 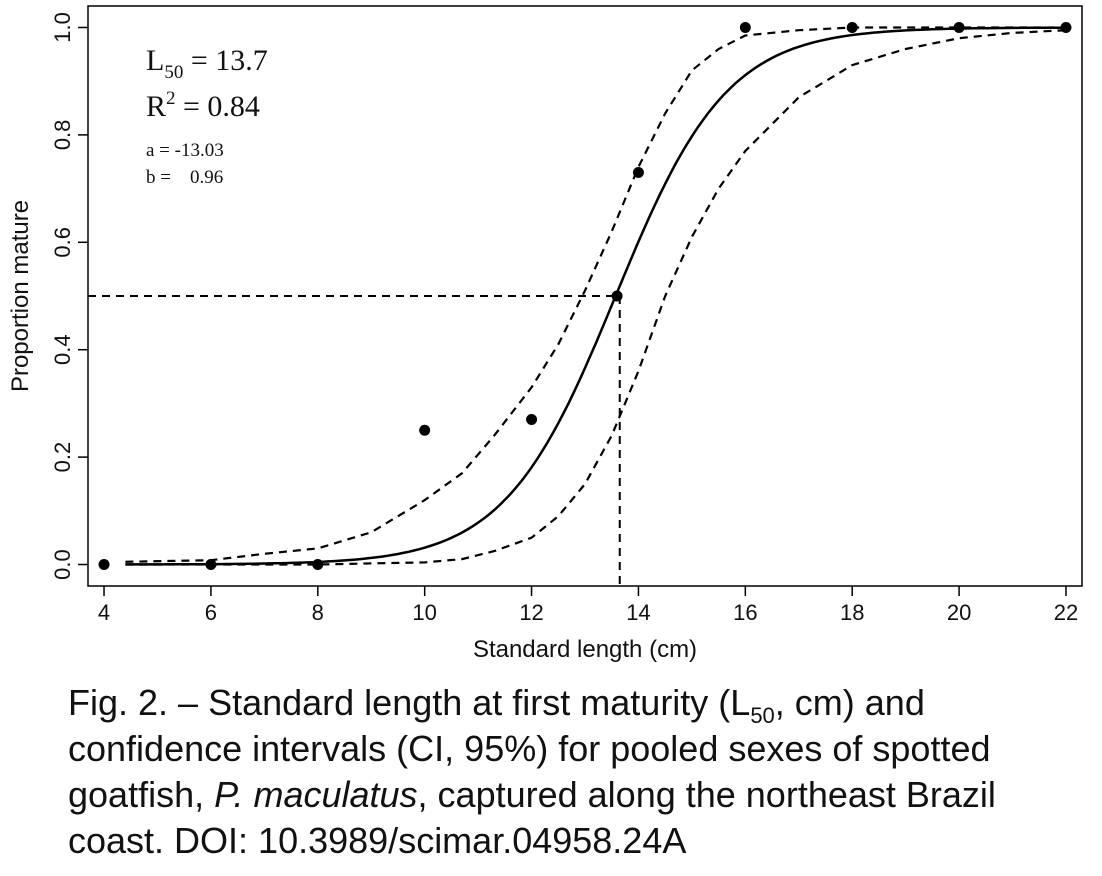 What do you see at coordinates (424, 612) in the screenshot?
I see `x-tick-label: 10` at bounding box center [424, 612].